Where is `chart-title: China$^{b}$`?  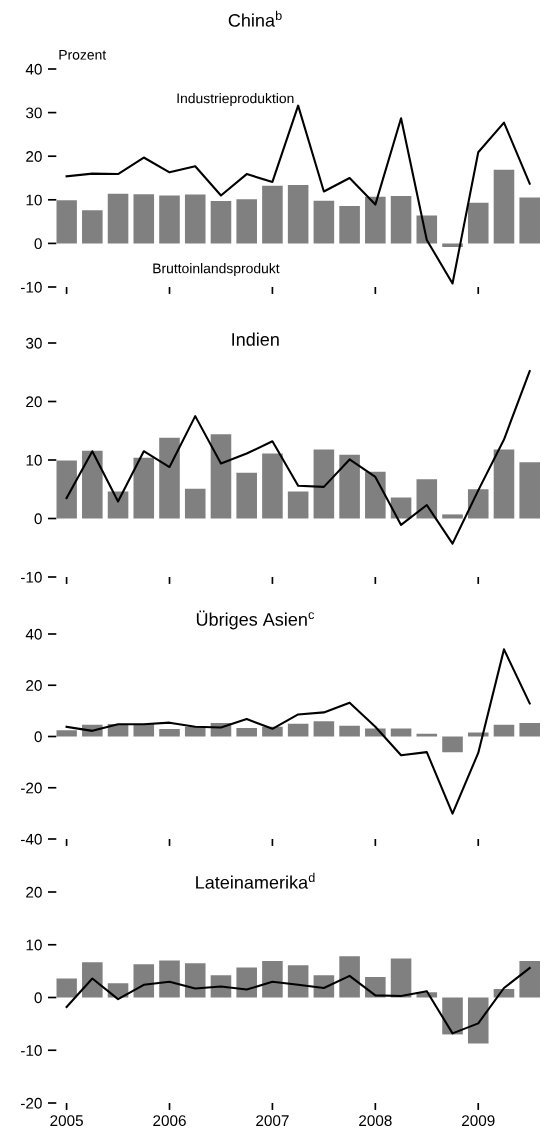 chart-title: China$^{b}$ is located at coordinates (255, 18).